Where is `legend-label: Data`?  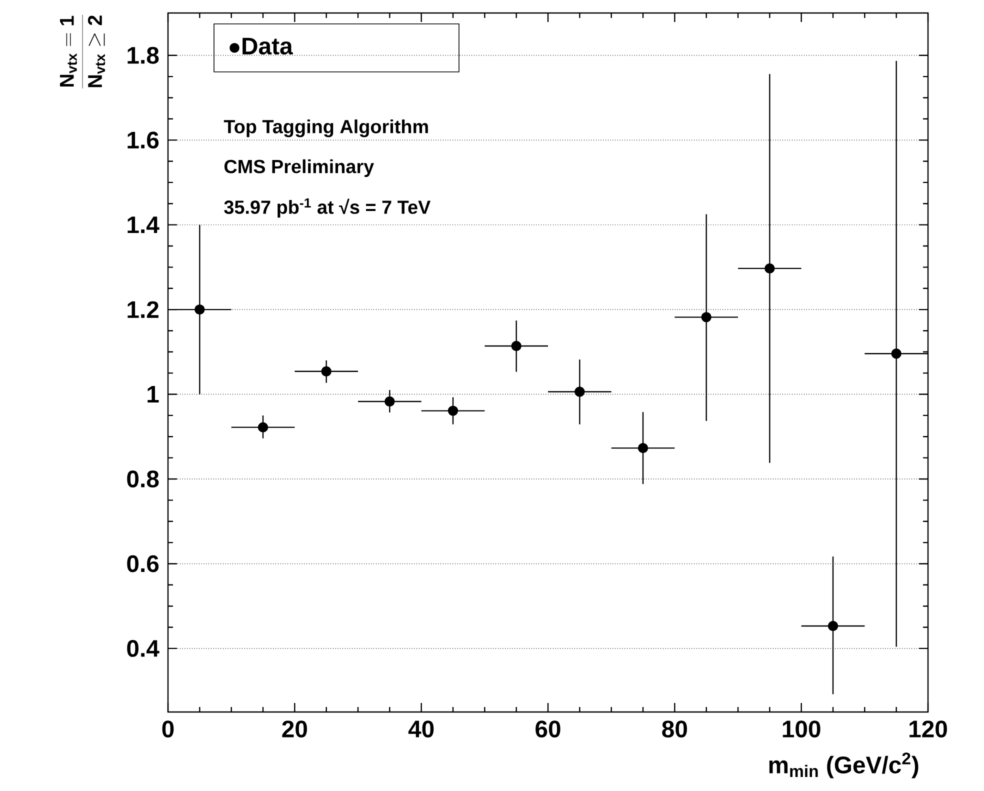
legend-label: Data is located at coordinates (267, 46).